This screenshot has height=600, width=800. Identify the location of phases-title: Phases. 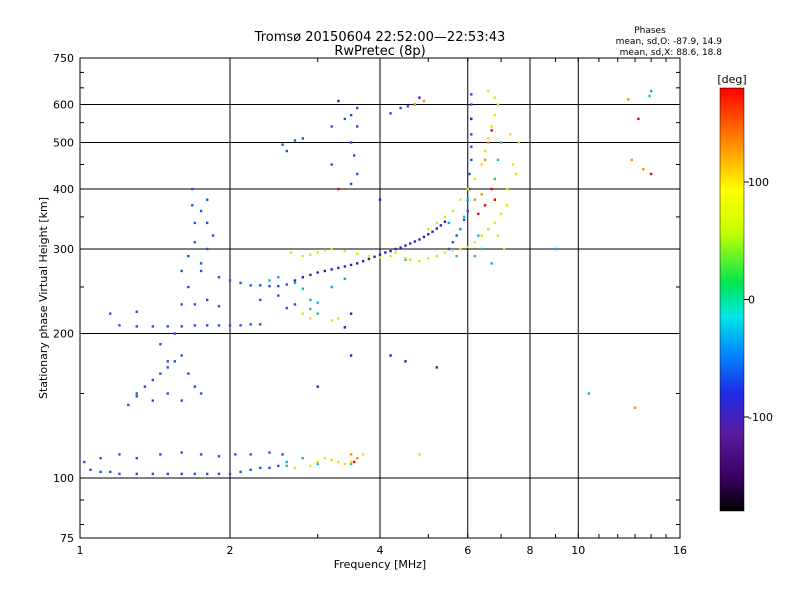
(650, 31).